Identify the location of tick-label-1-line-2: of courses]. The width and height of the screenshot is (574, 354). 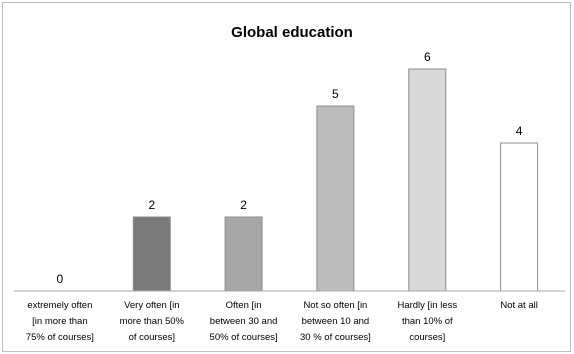
(152, 337).